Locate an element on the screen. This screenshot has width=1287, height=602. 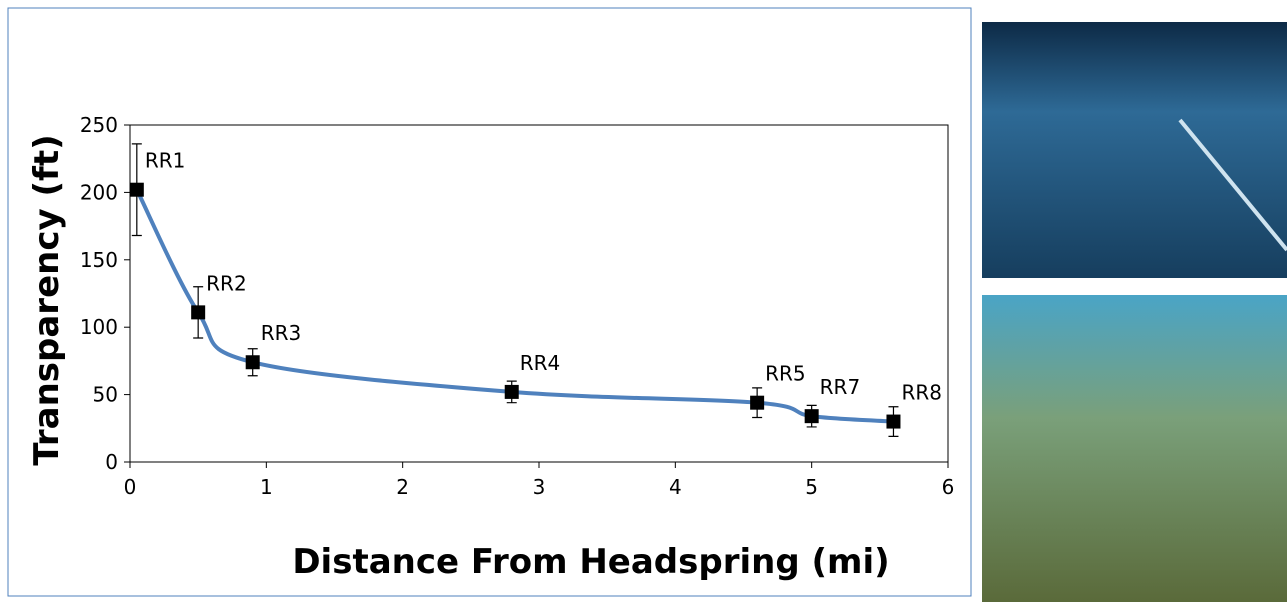
point-label: RR3 is located at coordinates (281, 333).